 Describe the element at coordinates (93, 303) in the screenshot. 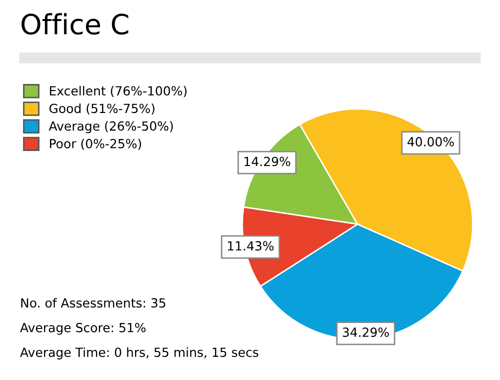

I see `text: No. of Assessments: 35` at that location.